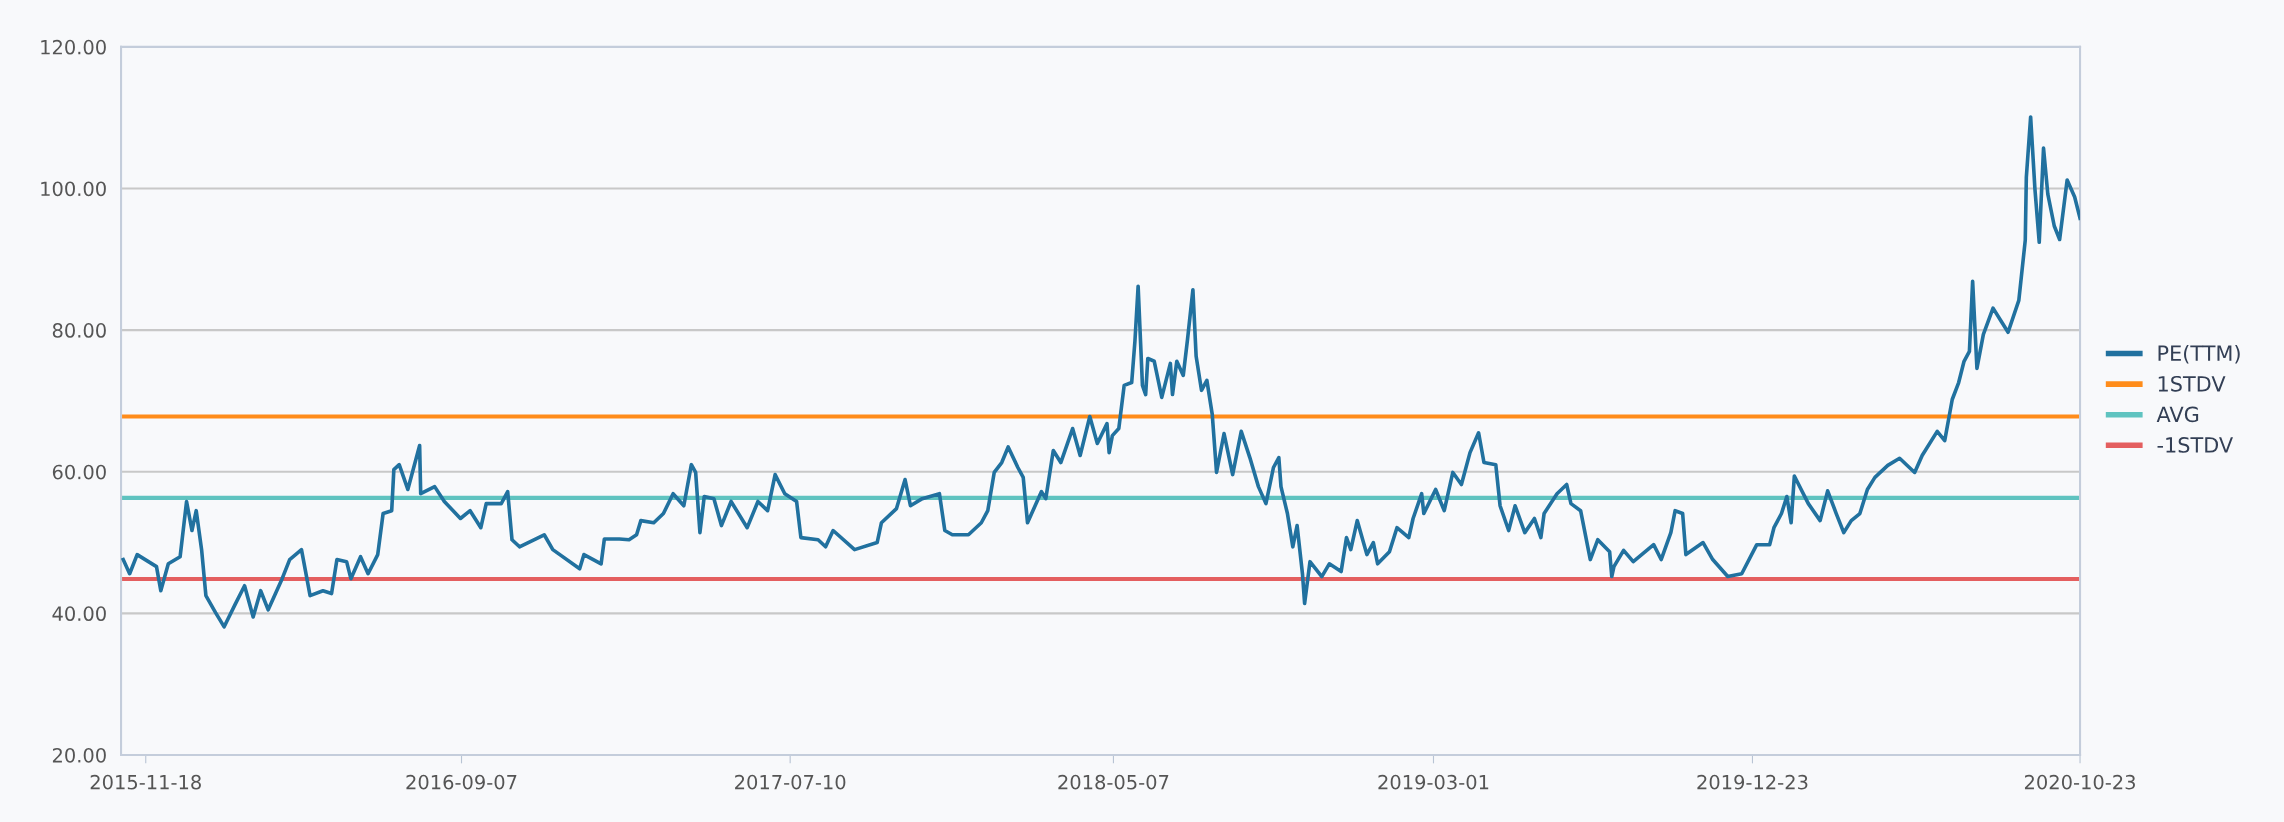 The height and width of the screenshot is (822, 2284). I want to click on y-tick-label: 20.00, so click(79, 755).